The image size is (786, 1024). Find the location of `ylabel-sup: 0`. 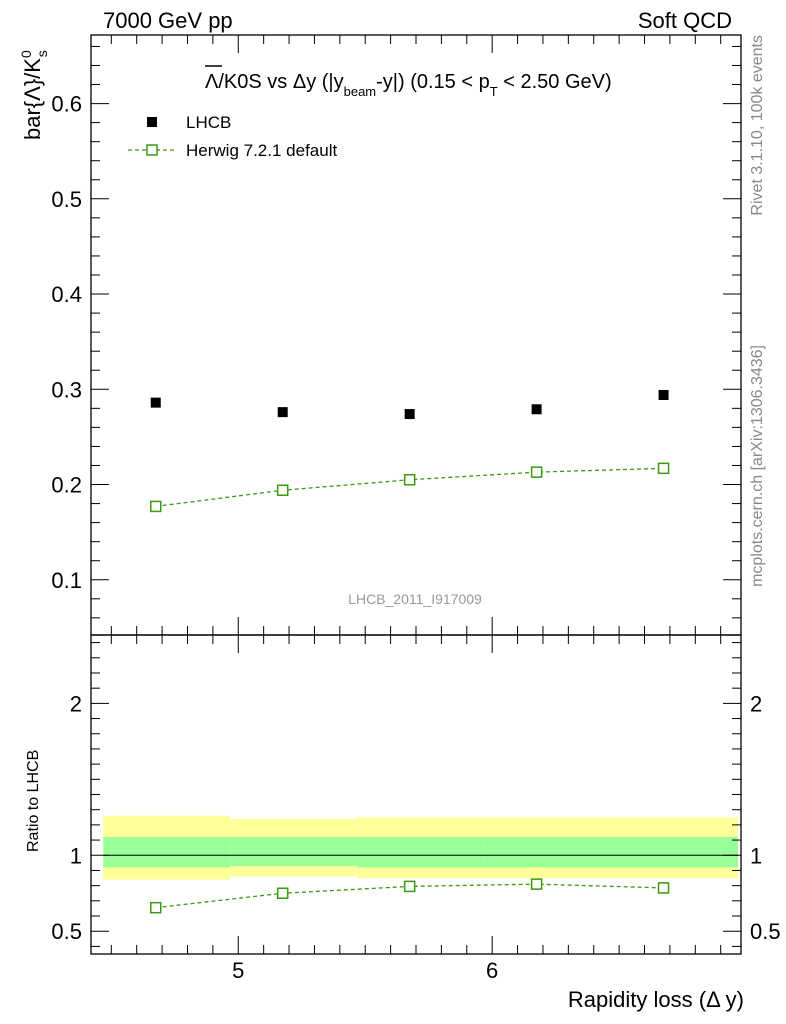

ylabel-sup: 0 is located at coordinates (26, 54).